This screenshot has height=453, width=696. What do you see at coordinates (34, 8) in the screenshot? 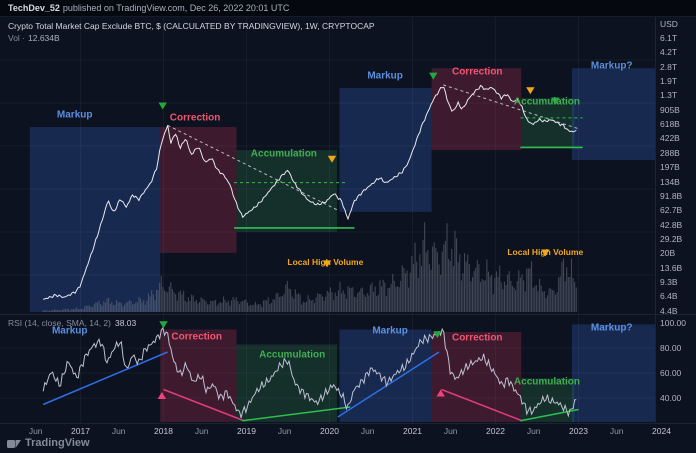
I see `author-name: TechDev_52` at bounding box center [34, 8].